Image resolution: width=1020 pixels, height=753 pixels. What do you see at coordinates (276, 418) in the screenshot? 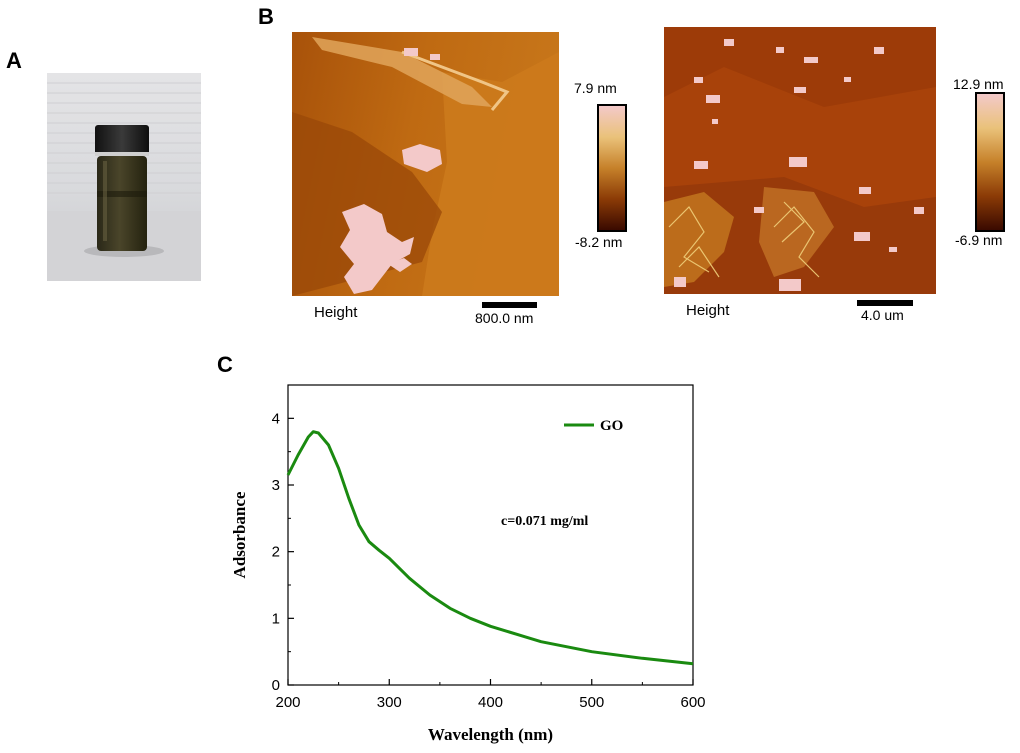
I see `y-tick-label-4: 4` at bounding box center [276, 418].